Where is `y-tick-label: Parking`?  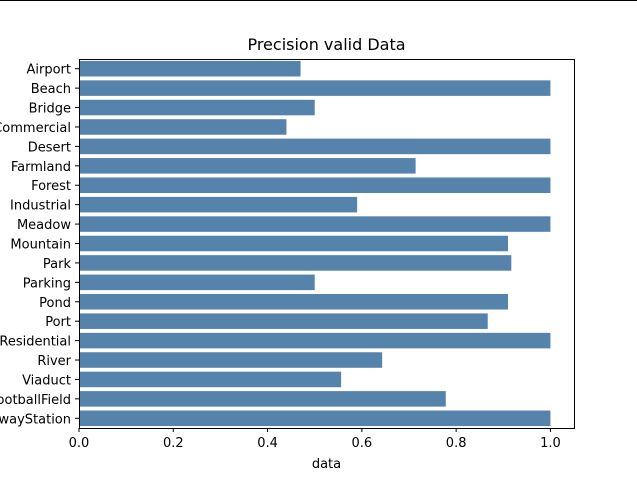 y-tick-label: Parking is located at coordinates (47, 283).